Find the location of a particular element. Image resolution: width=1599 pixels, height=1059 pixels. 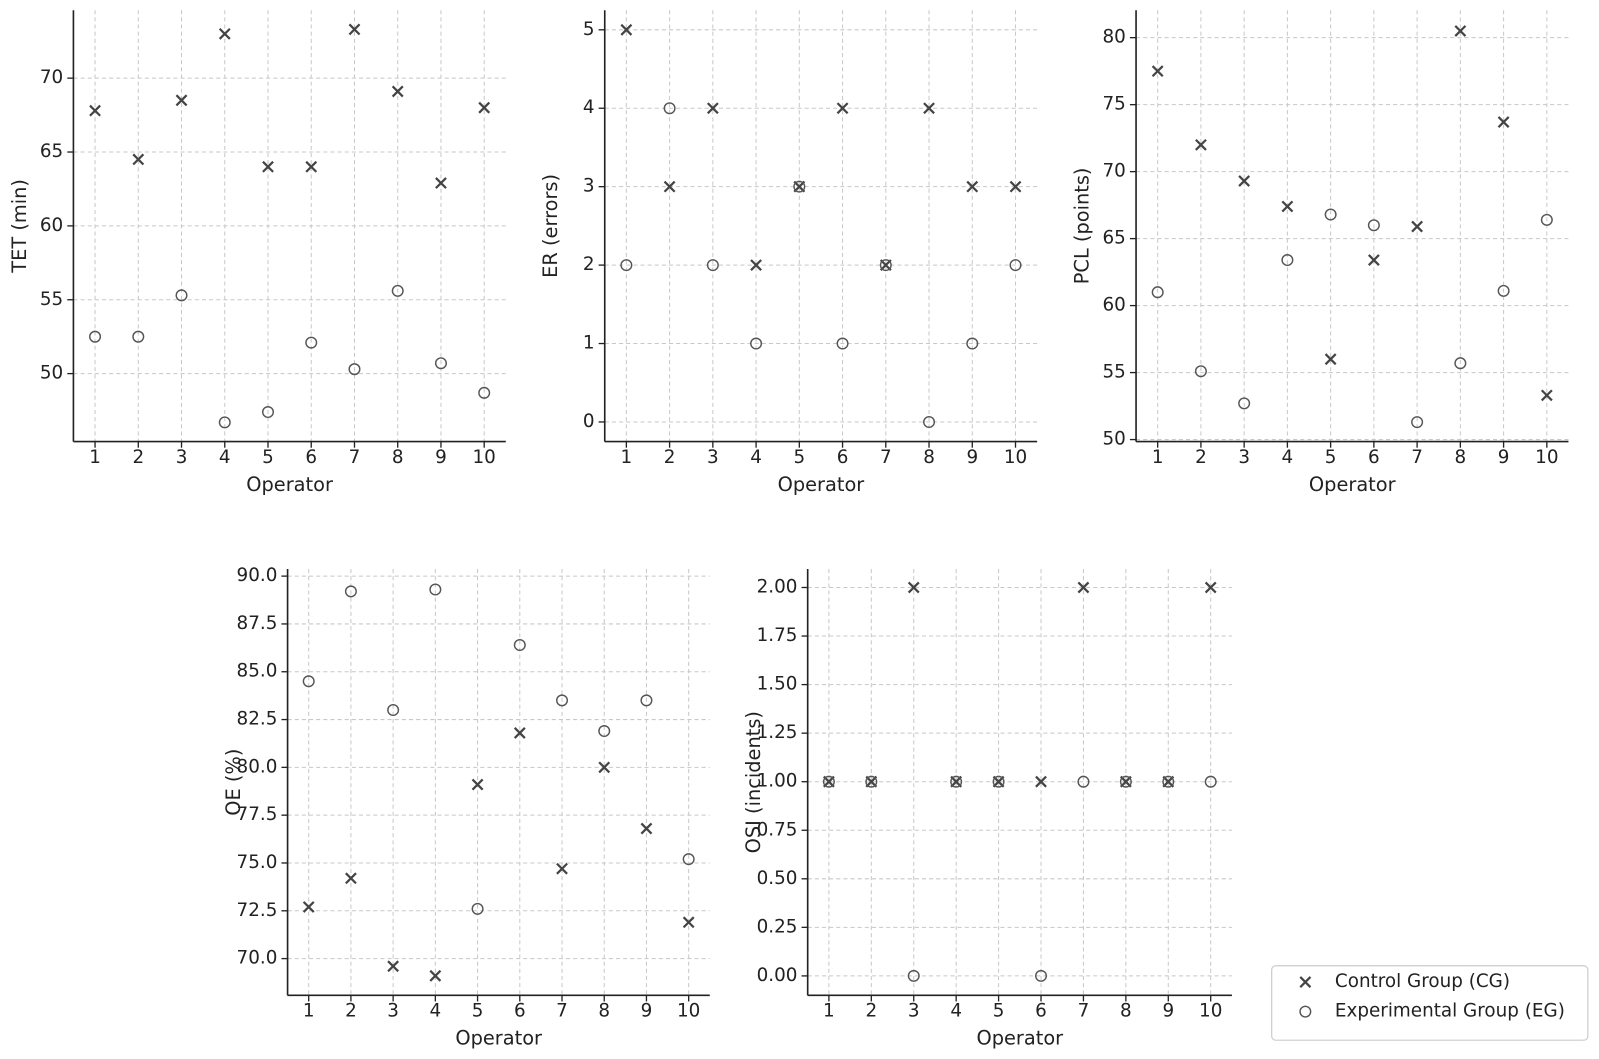

y-tick-label: 0.00 is located at coordinates (777, 975).